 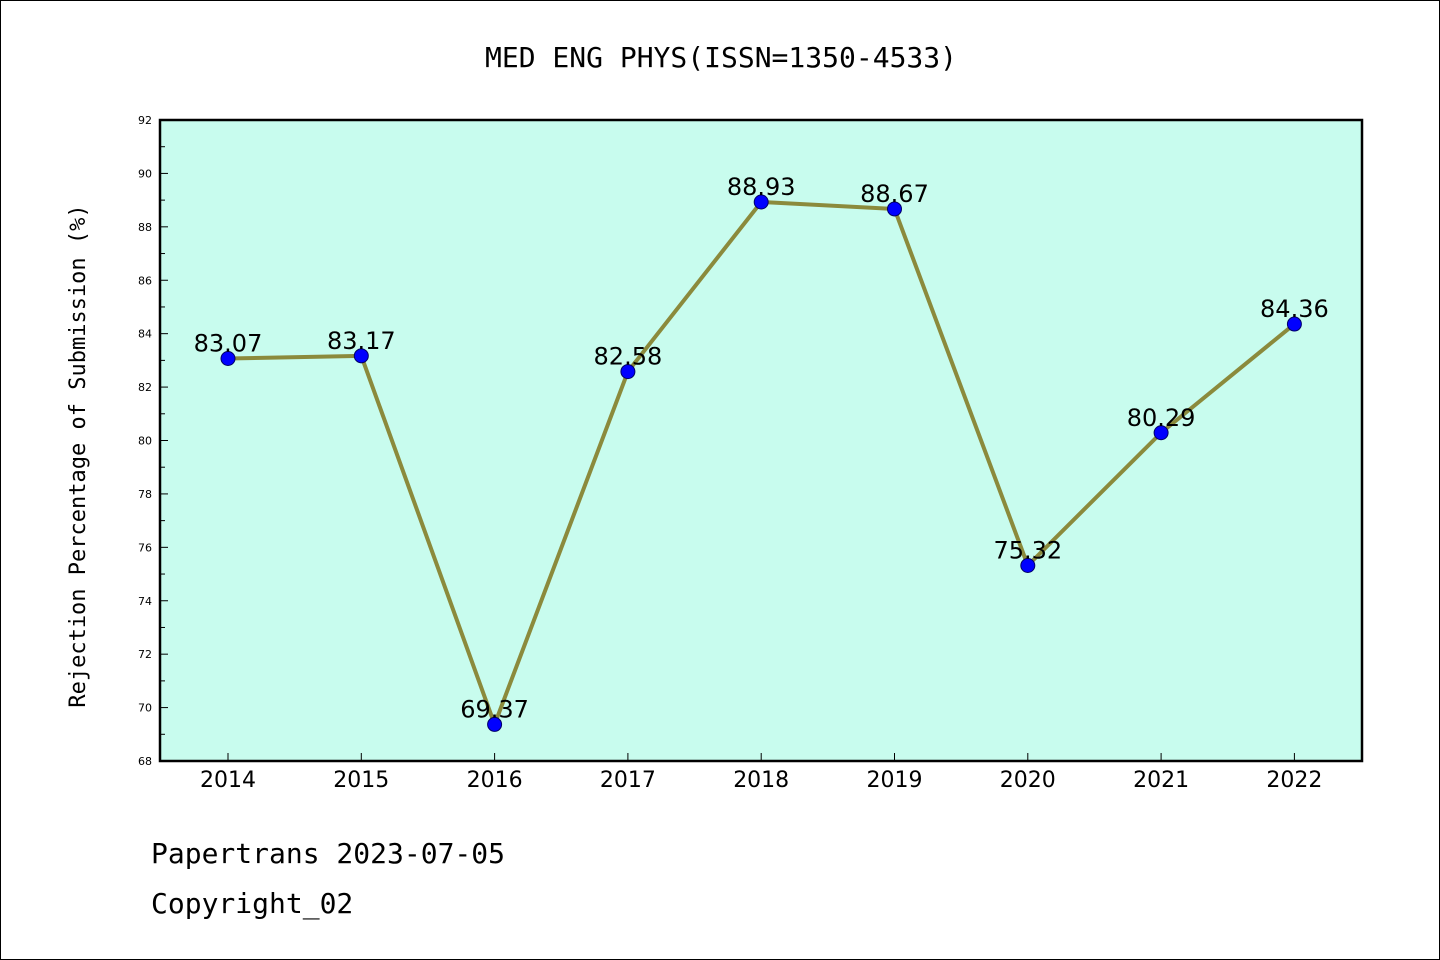 I want to click on x-tick-label: 2020, so click(x=1028, y=780).